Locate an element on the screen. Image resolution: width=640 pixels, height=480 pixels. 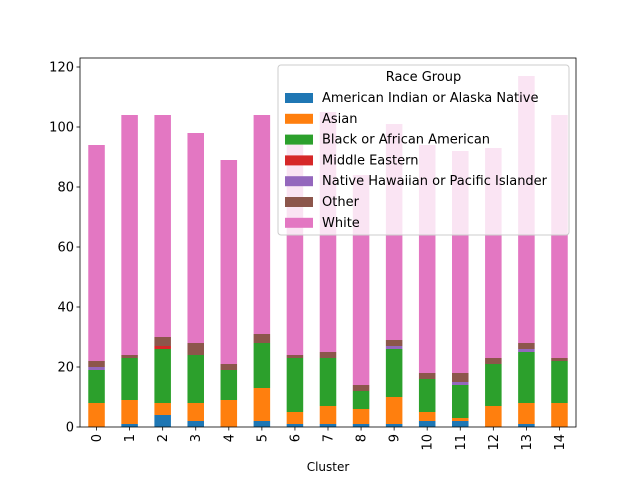
x-tick-label: 4 is located at coordinates (229, 438).